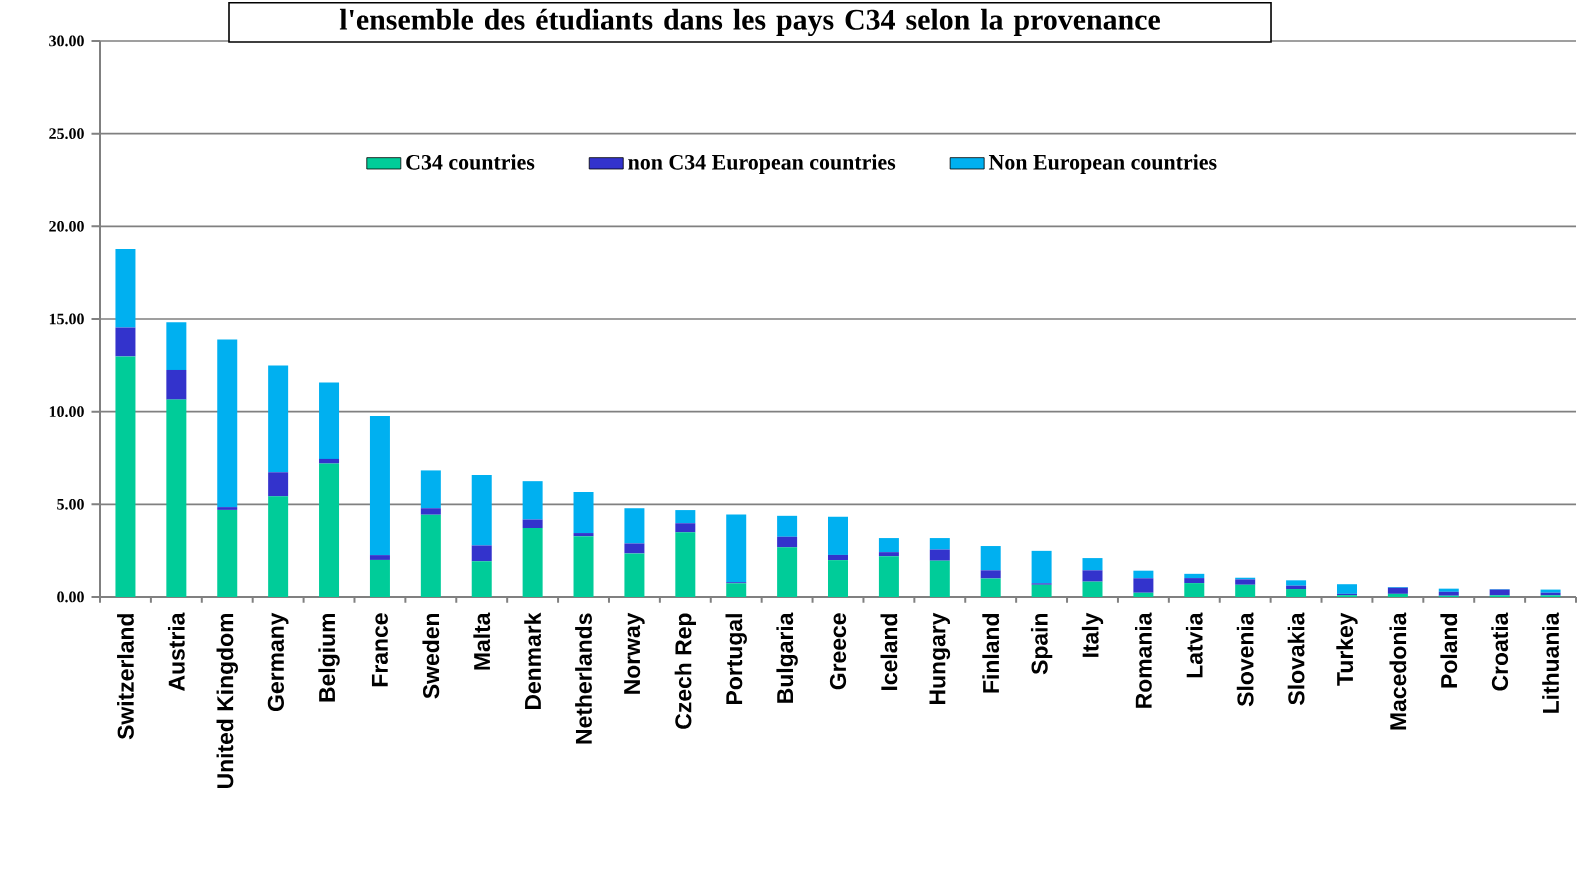 This screenshot has height=885, width=1577. What do you see at coordinates (227, 701) in the screenshot?
I see `x-tick-label: United Kingdom` at bounding box center [227, 701].